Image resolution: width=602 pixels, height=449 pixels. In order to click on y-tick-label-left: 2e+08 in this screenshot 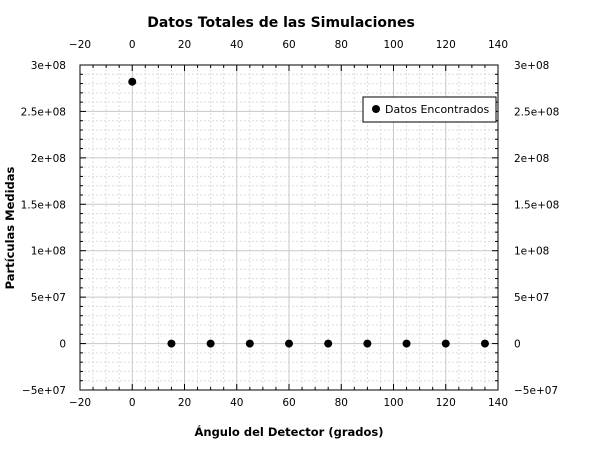, I will do `click(48, 159)`.